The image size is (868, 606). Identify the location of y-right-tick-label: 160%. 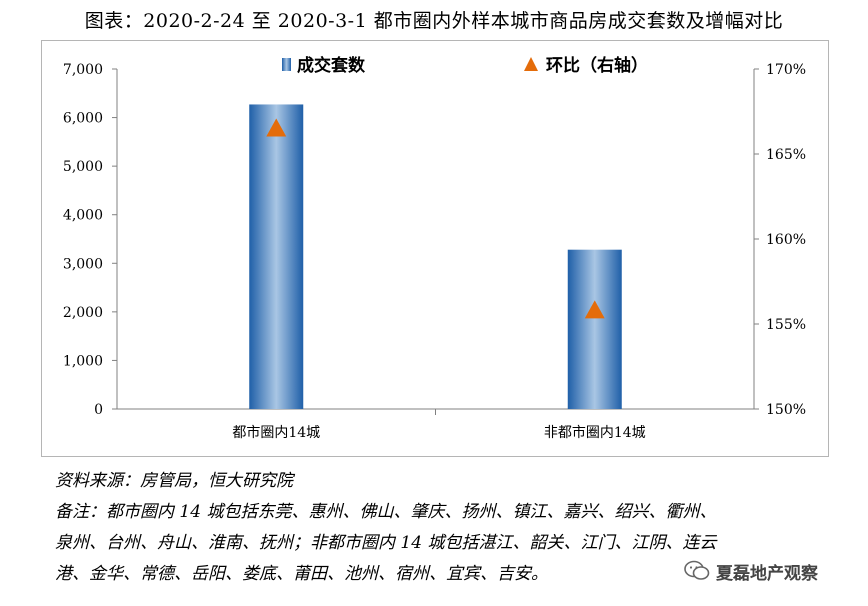
(786, 240).